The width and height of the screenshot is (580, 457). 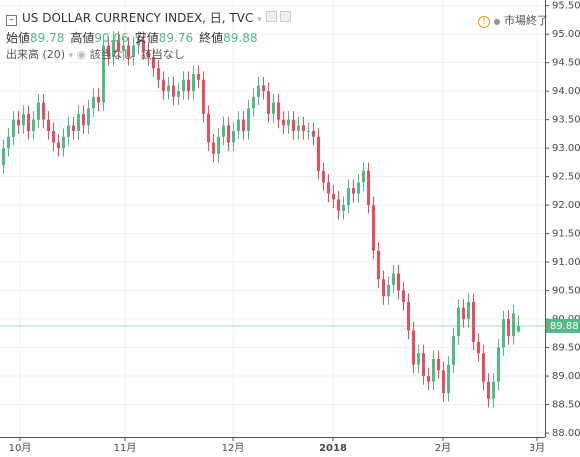 I want to click on y-tick-label: 91.50, so click(x=566, y=234).